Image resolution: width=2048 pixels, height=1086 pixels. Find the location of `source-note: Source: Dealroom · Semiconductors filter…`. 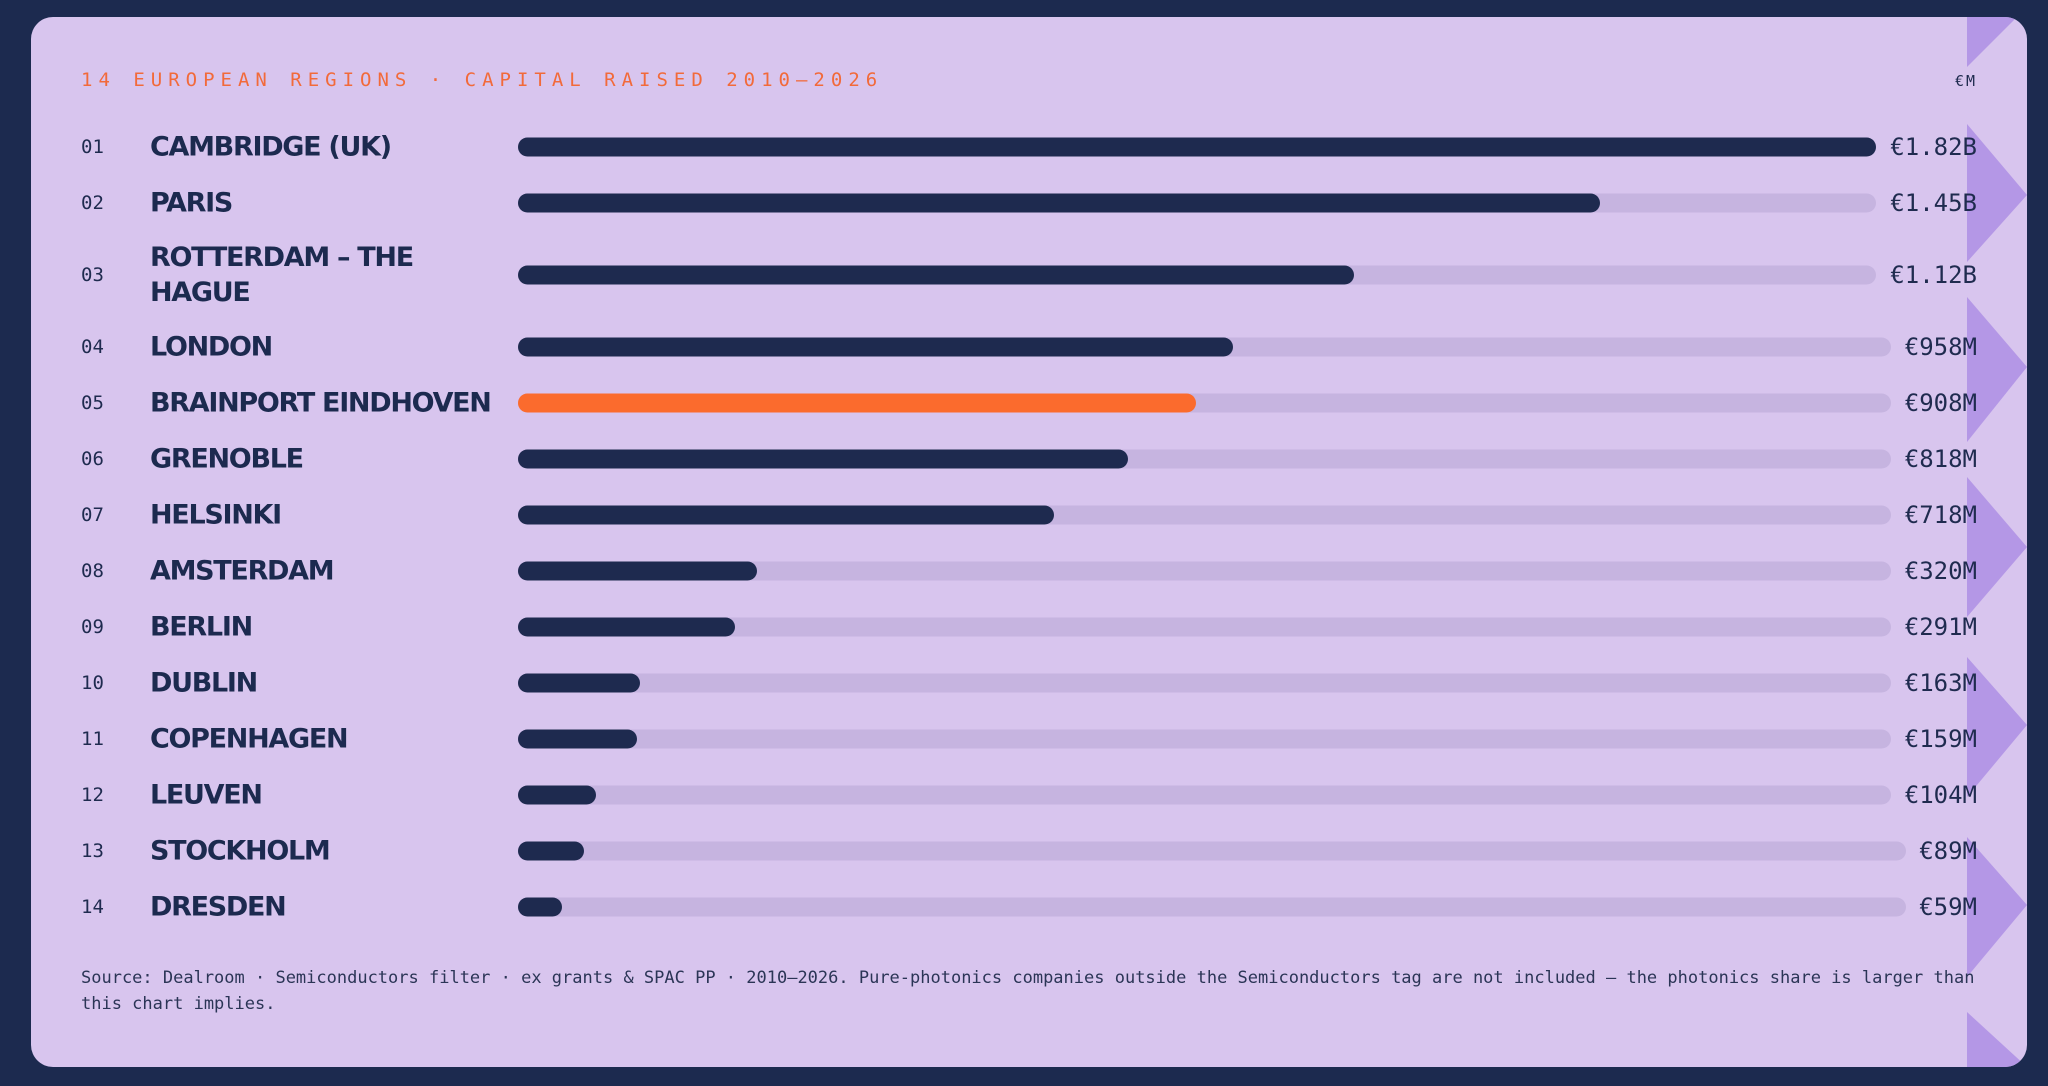

source-note: Source: Dealroom · Semiconductors filter… is located at coordinates (1028, 991).